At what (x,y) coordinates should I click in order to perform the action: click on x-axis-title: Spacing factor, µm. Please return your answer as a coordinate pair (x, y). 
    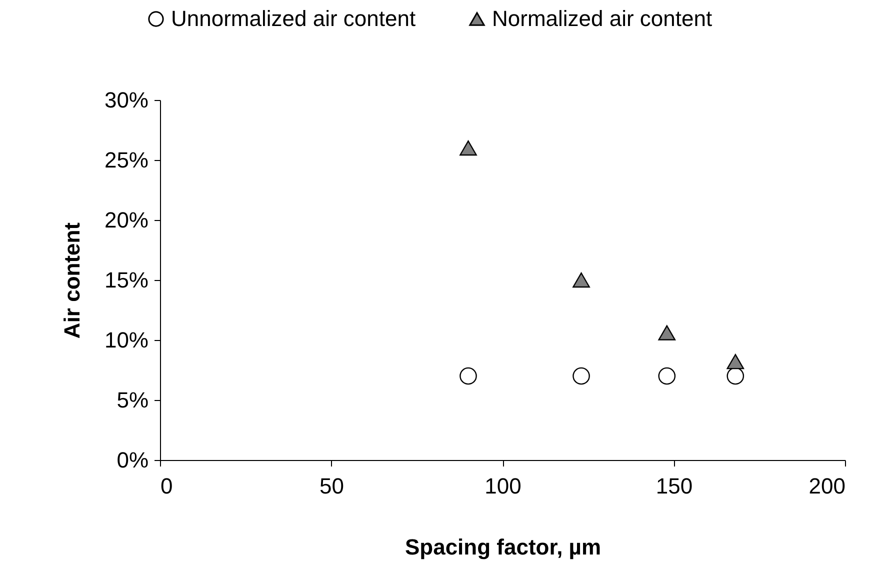
    Looking at the image, I should click on (503, 547).